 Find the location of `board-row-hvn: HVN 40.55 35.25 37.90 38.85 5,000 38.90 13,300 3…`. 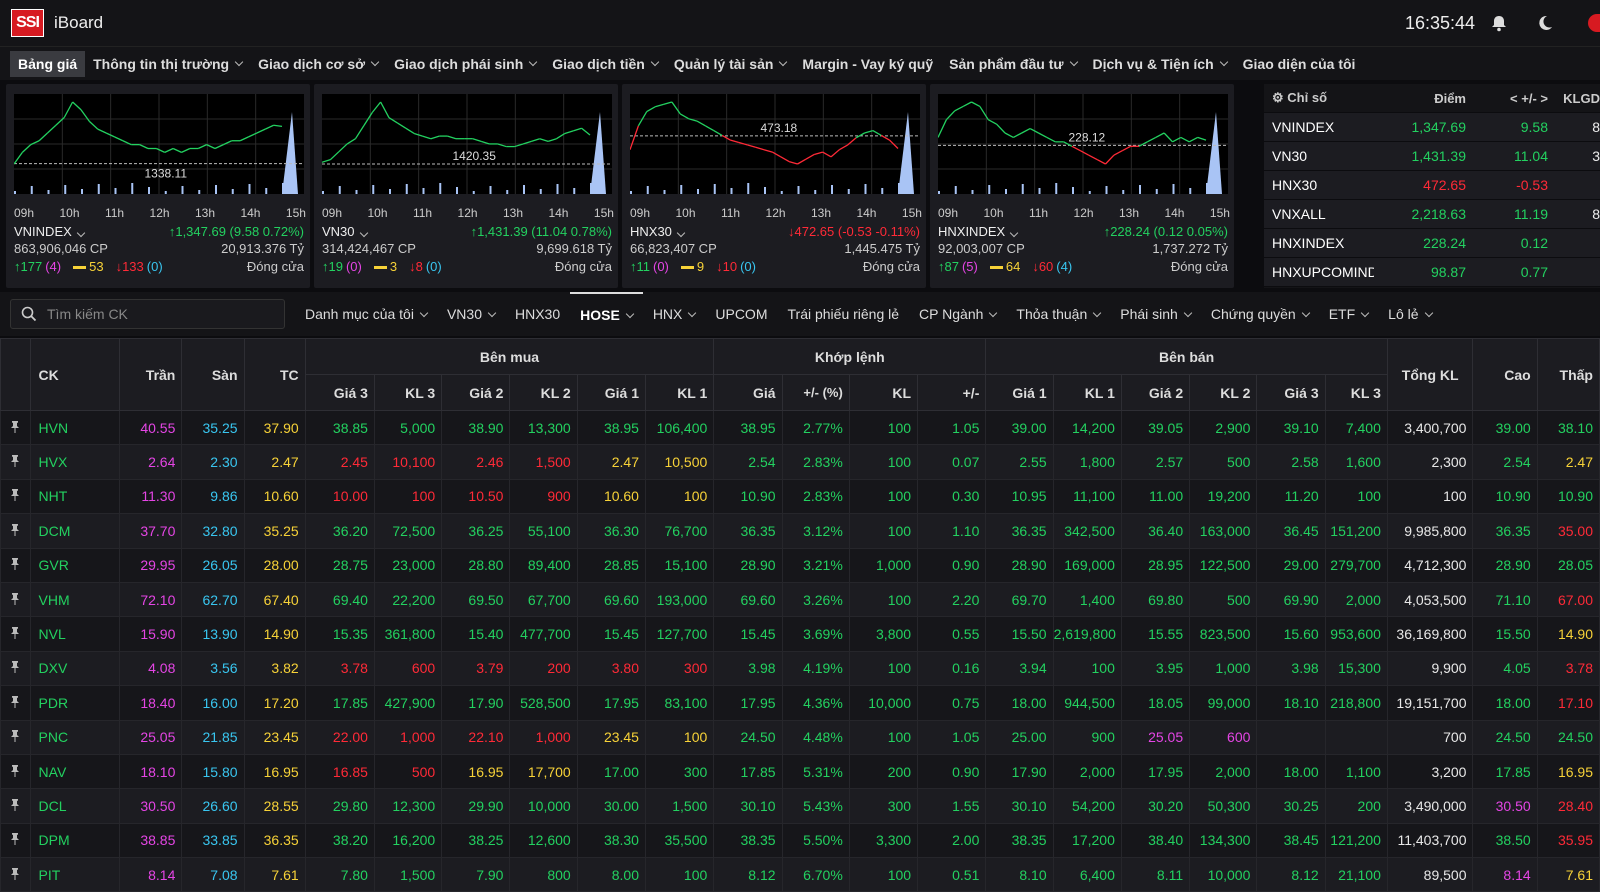

board-row-hvn: HVN 40.55 35.25 37.90 38.85 5,000 38.90 13,300 3… is located at coordinates (800, 427).